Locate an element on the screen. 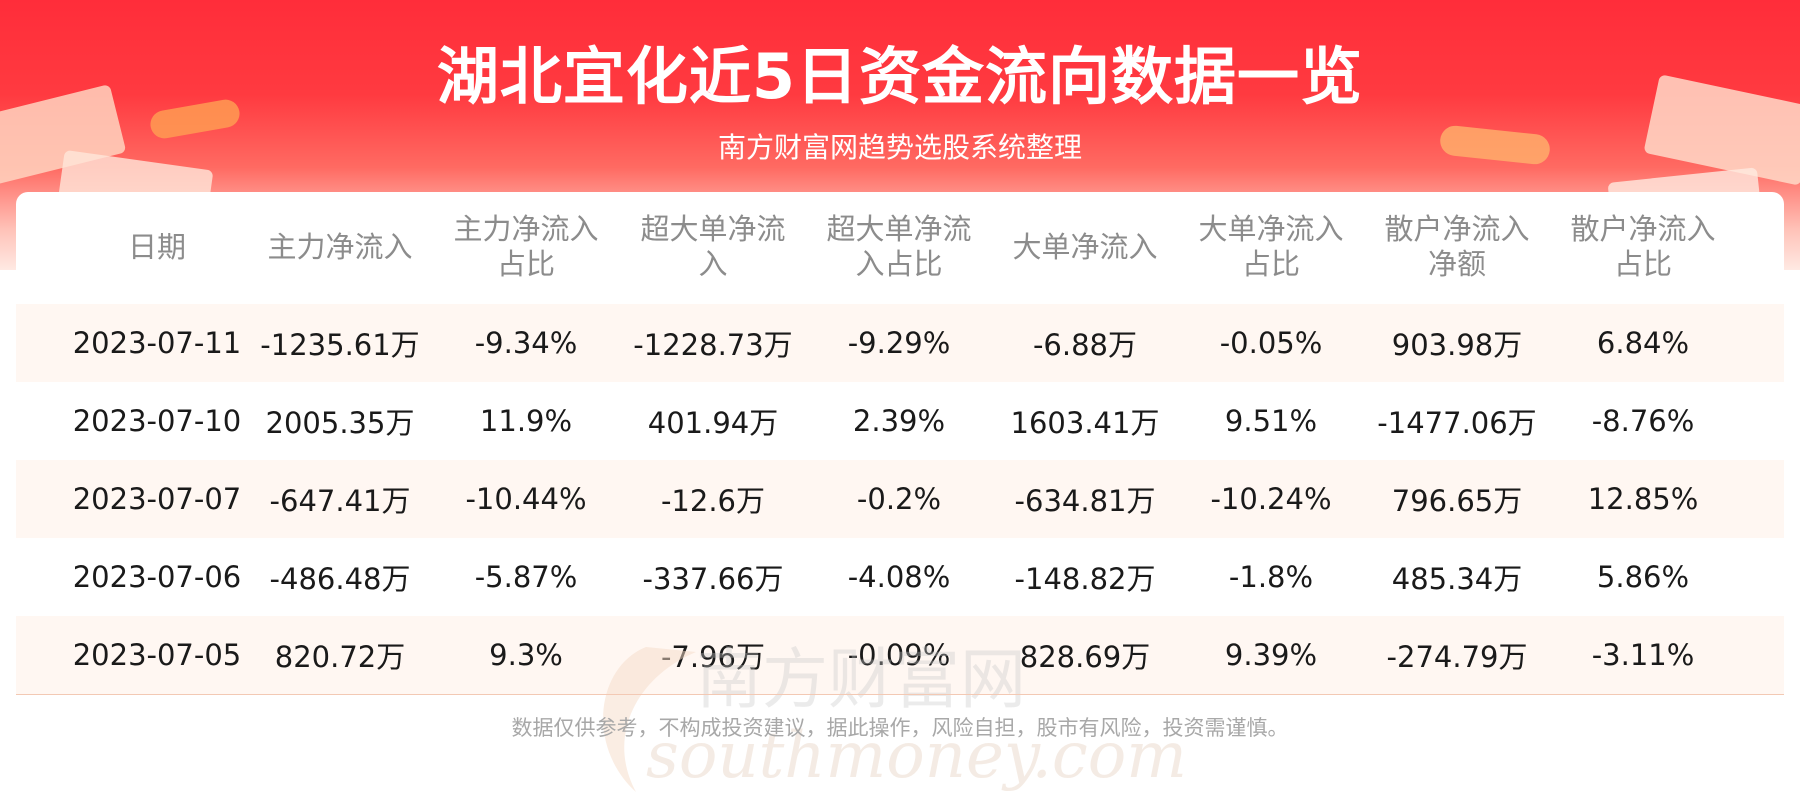 The width and height of the screenshot is (1800, 807). column-header: 散户净流入净额 is located at coordinates (1457, 247).